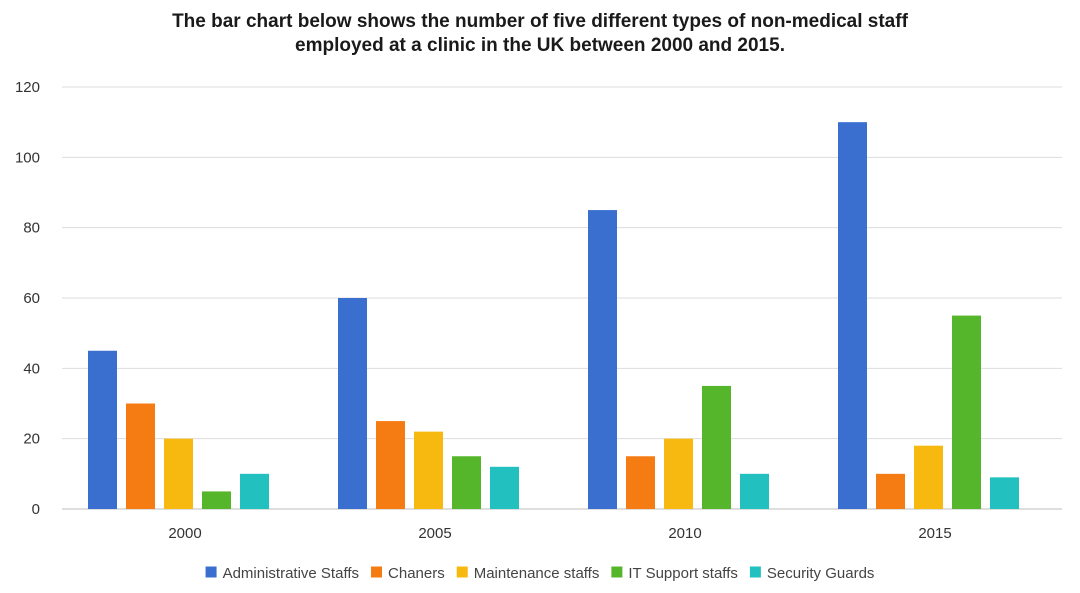  Describe the element at coordinates (934, 533) in the screenshot. I see `x-tick-label-2015: 2015` at that location.